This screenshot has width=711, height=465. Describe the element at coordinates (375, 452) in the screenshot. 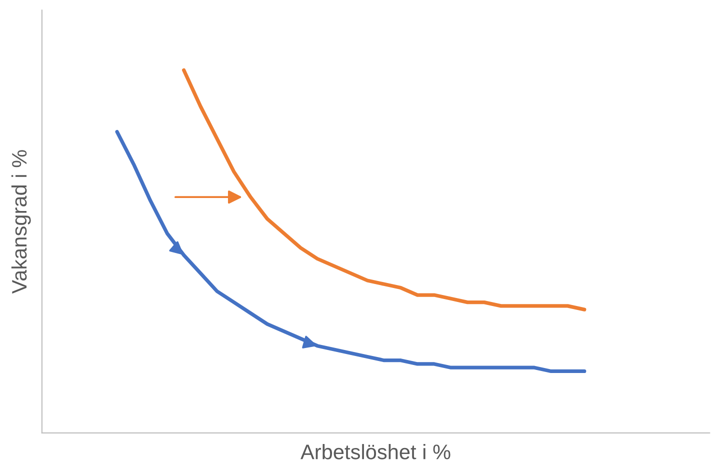

I see `x-axis-title: Arbetslöshet i %` at that location.